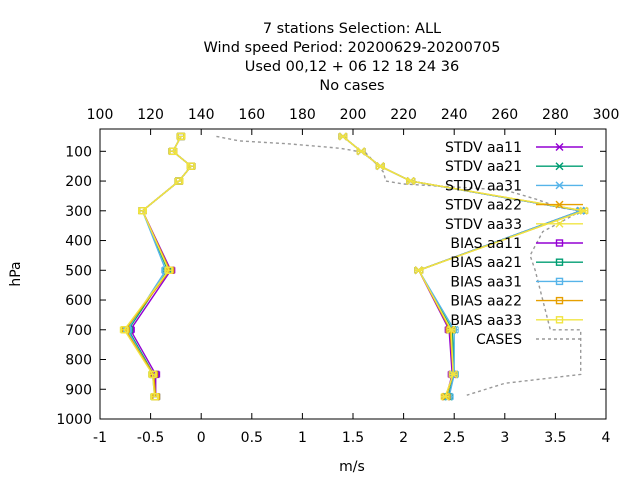 This screenshot has height=480, width=640. I want to click on x2-tick-label: 200, so click(353, 115).